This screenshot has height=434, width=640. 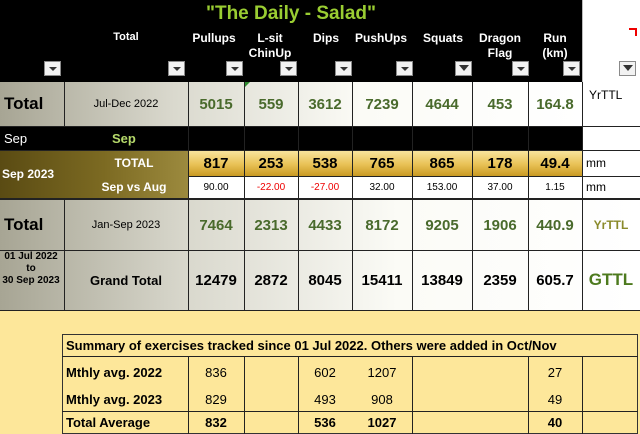 What do you see at coordinates (442, 38) in the screenshot?
I see `header-squats: Squats` at bounding box center [442, 38].